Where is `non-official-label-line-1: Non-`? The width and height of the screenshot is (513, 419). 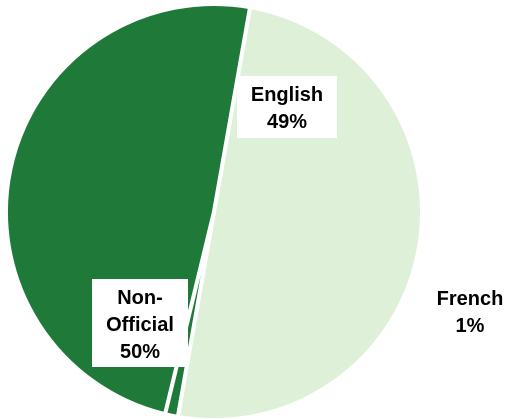
non-official-label-line-1: Non- is located at coordinates (140, 298).